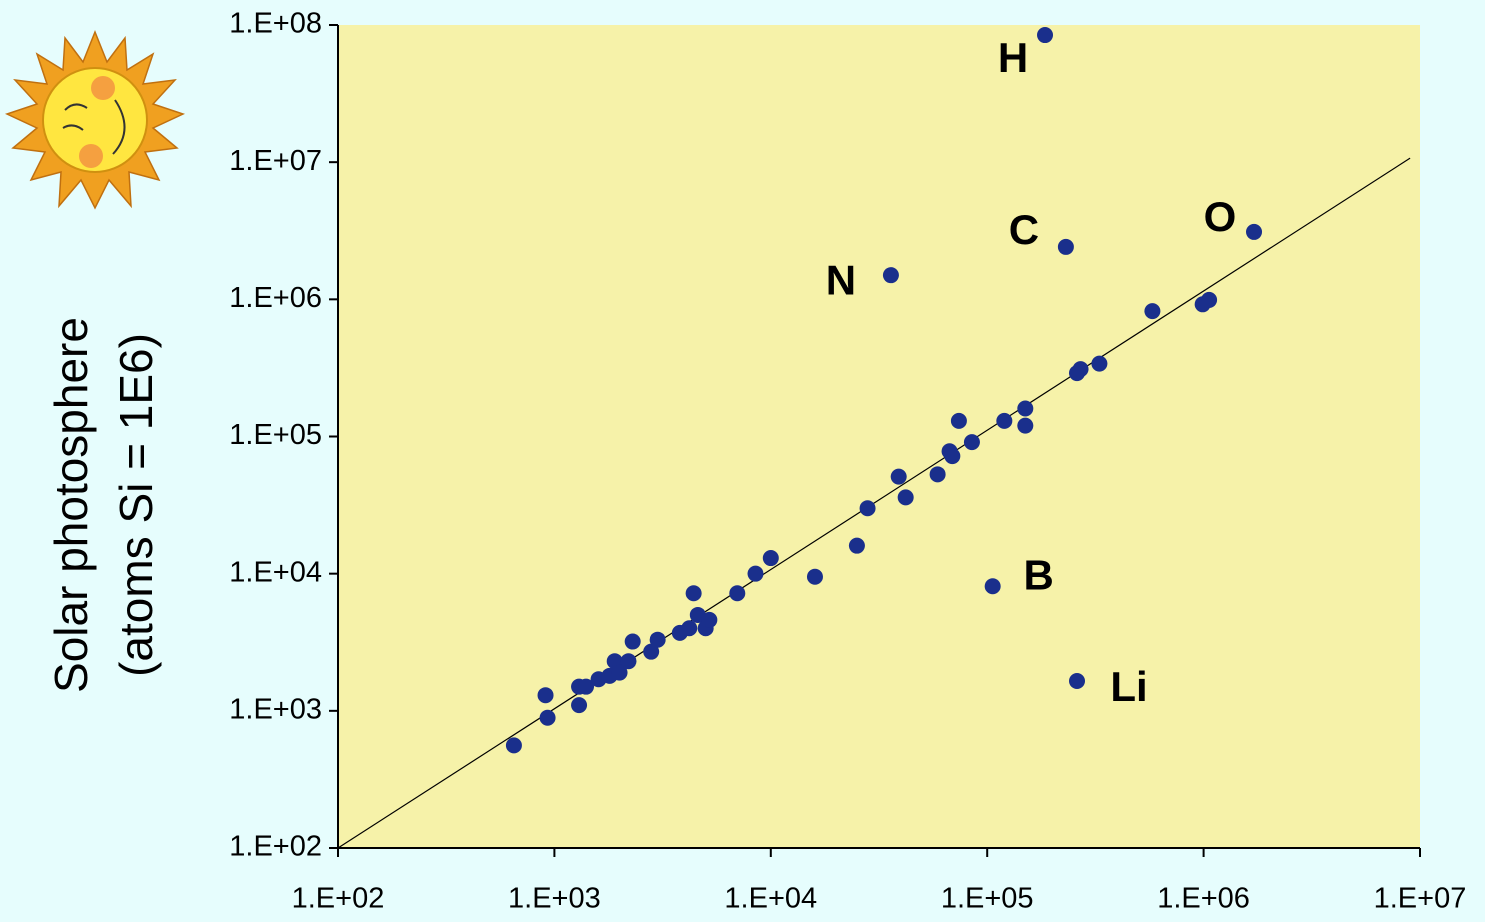 This screenshot has height=922, width=1485. What do you see at coordinates (1420, 899) in the screenshot?
I see `x-tick-label: 1.E+07` at bounding box center [1420, 899].